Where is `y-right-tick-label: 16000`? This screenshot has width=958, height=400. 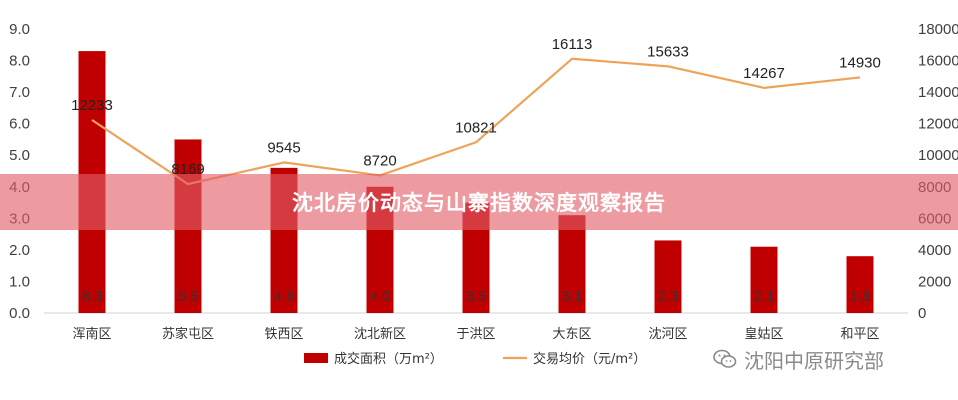
y-right-tick-label: 16000 is located at coordinates (938, 61).